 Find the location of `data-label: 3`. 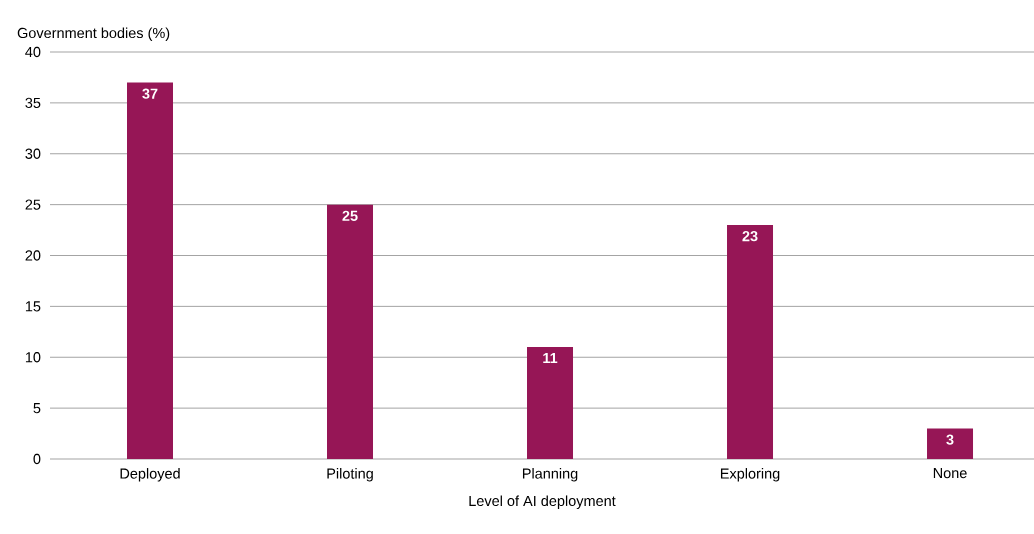

data-label: 3 is located at coordinates (950, 439).